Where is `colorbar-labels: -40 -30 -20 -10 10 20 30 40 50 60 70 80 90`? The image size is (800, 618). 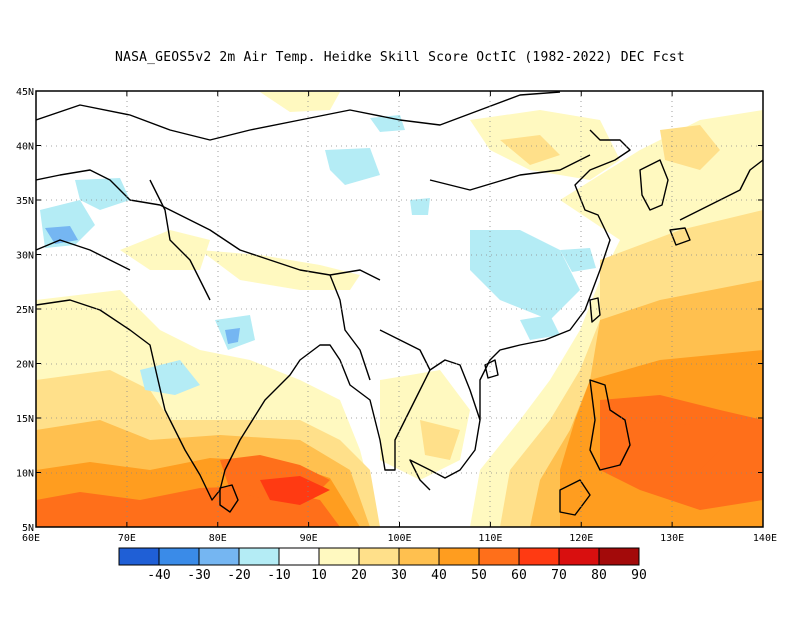 colorbar-labels: -40 -30 -20 -10 10 20 30 40 50 60 70 80 90 is located at coordinates (397, 575).